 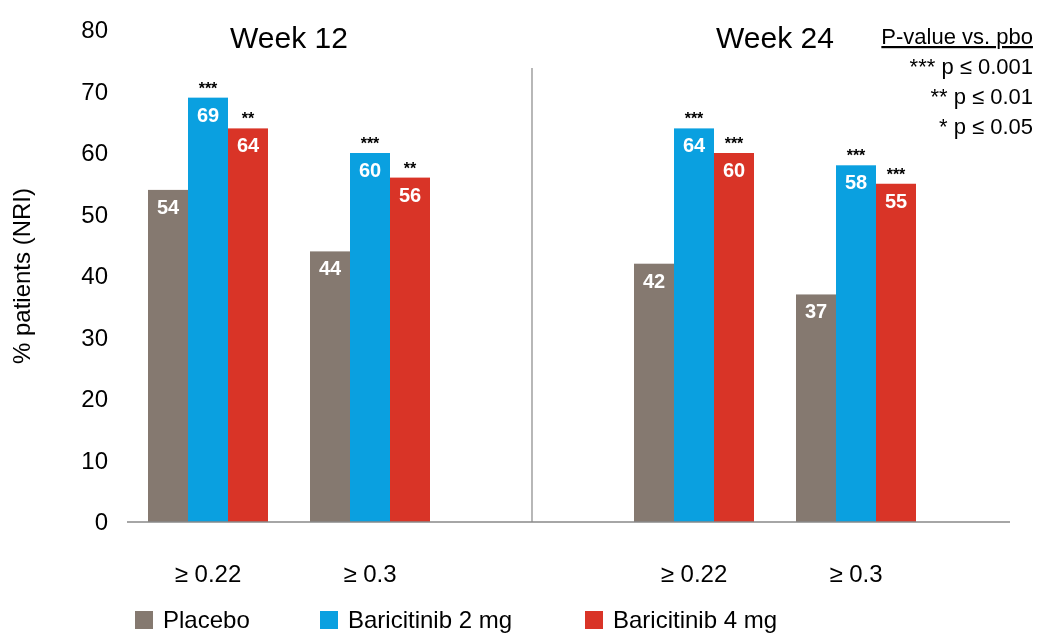 What do you see at coordinates (168, 206) in the screenshot?
I see `data-label: 54` at bounding box center [168, 206].